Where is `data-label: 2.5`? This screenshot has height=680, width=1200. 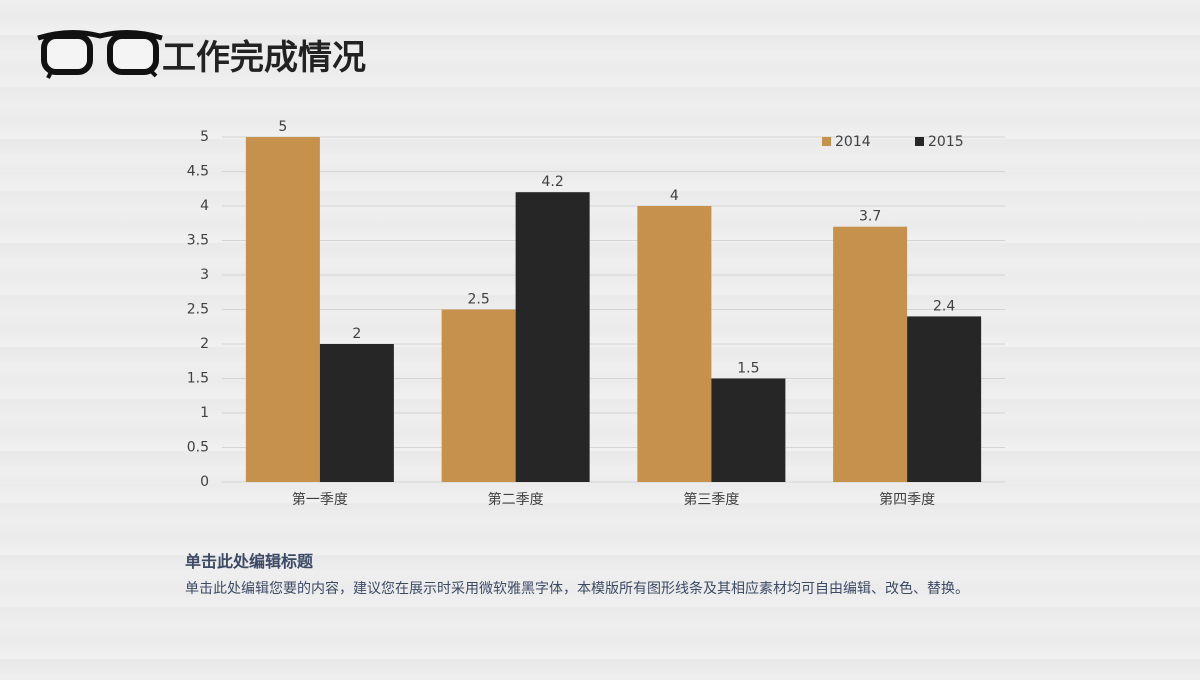 data-label: 2.5 is located at coordinates (478, 300).